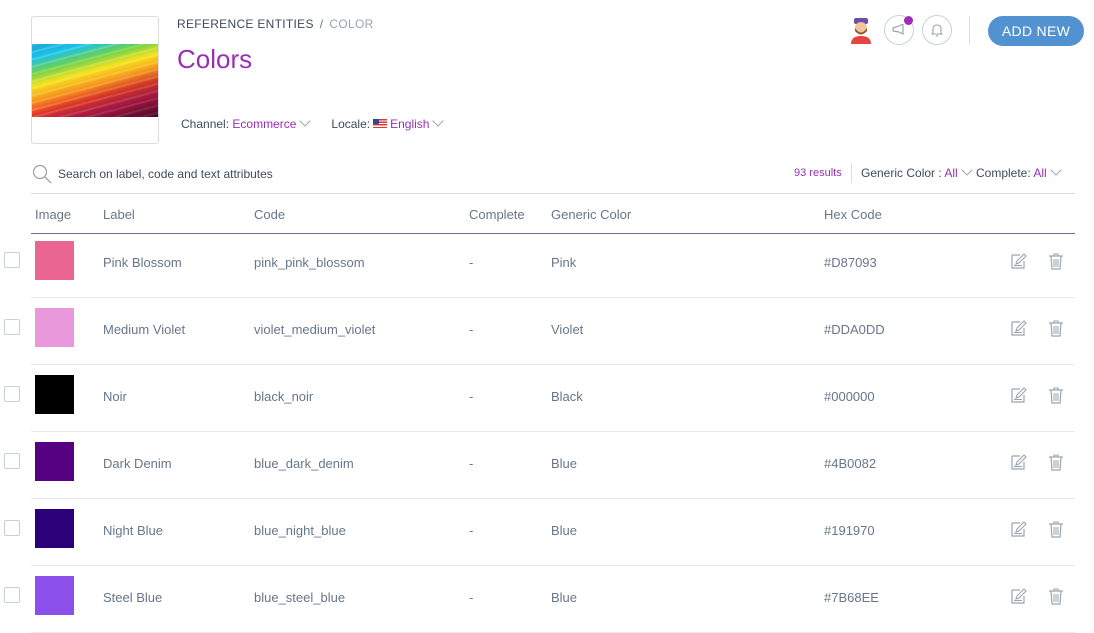 The image size is (1094, 633). What do you see at coordinates (567, 329) in the screenshot?
I see `row-generic-color: Violet` at bounding box center [567, 329].